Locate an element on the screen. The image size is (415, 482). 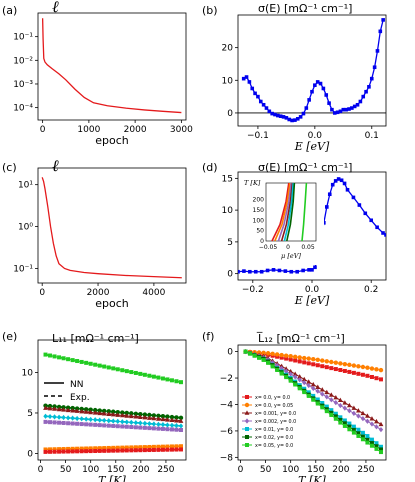
panel-label: (d) is located at coordinates (210, 167).